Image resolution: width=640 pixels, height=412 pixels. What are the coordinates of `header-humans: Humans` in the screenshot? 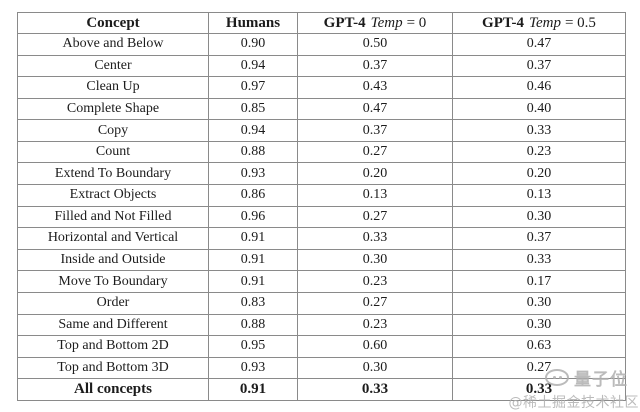 It's located at (253, 23).